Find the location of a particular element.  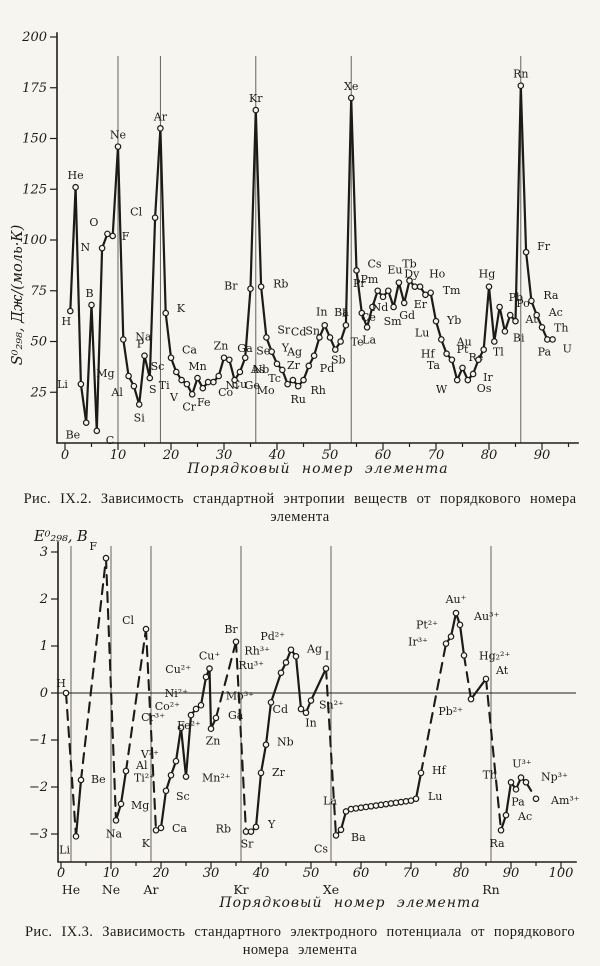

element-label: Y is located at coordinates (285, 348).